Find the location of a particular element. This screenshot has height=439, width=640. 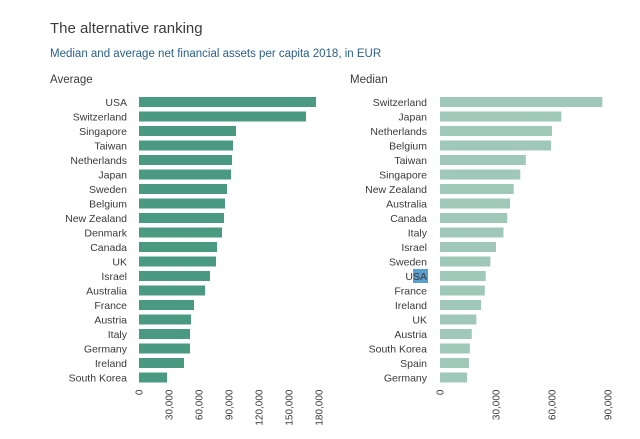

median-category-label: Germany is located at coordinates (406, 379).